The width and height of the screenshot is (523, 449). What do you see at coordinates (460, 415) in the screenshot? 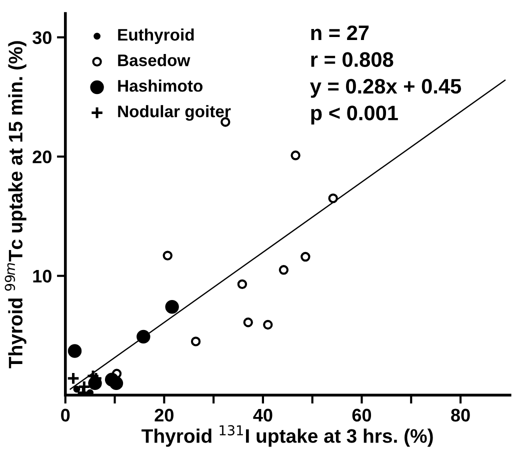
I see `x-tick-label: 80` at bounding box center [460, 415].